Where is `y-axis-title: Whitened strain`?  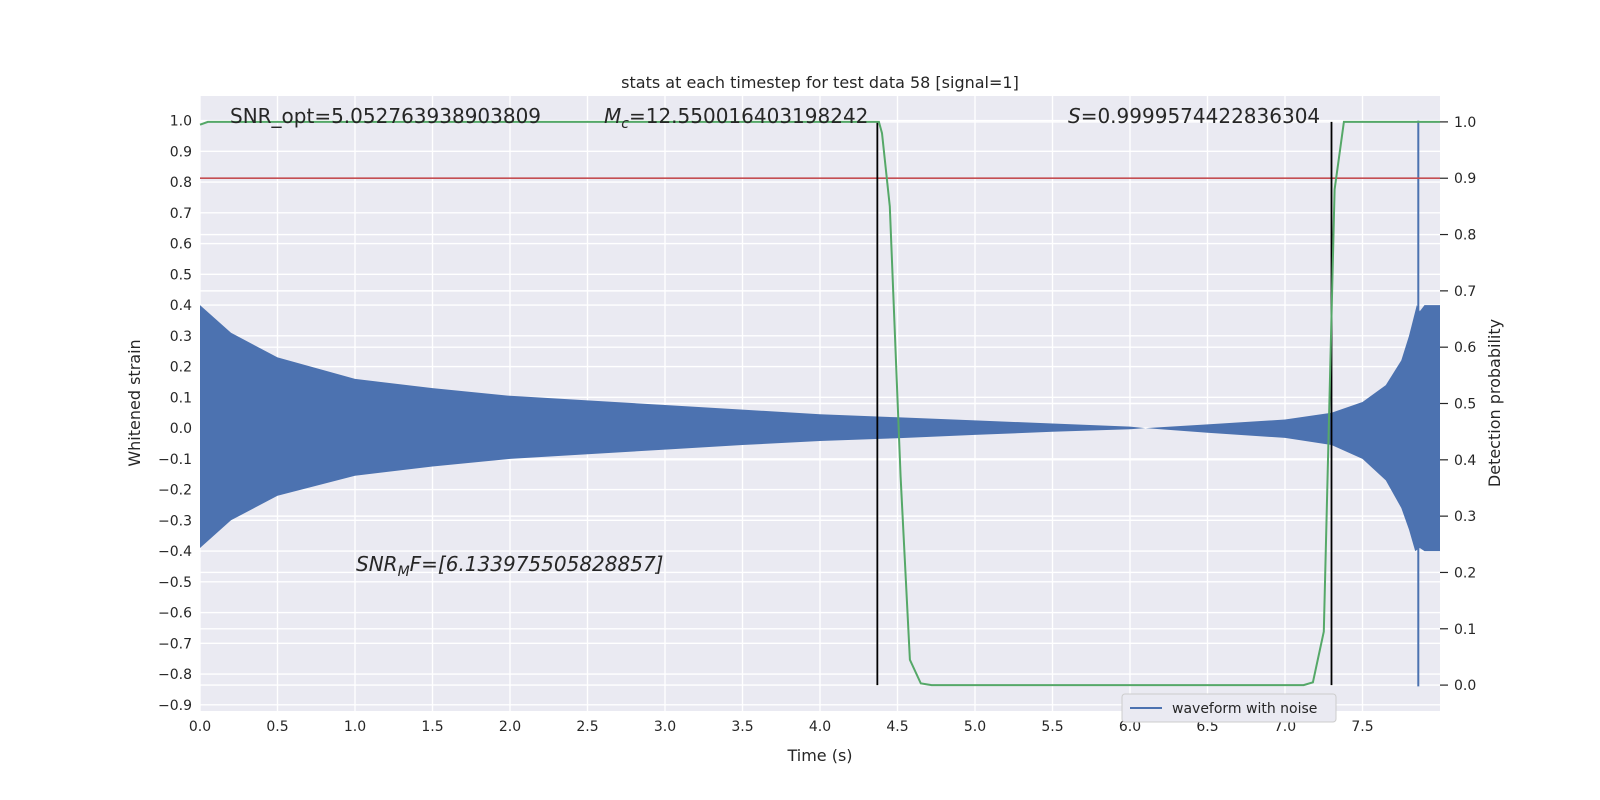
y-axis-title: Whitened strain is located at coordinates (134, 402).